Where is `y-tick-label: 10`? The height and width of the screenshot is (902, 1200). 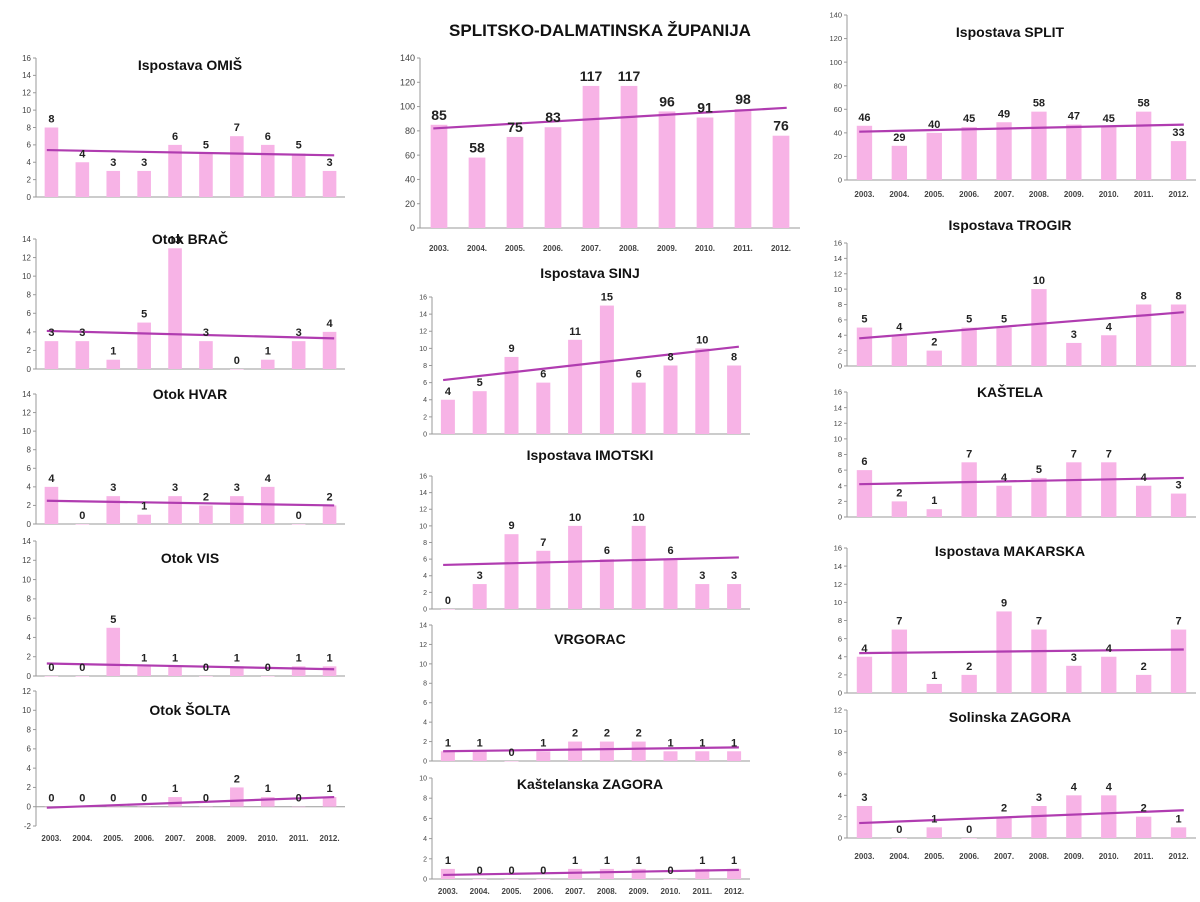 y-tick-label: 10 is located at coordinates (26, 710).